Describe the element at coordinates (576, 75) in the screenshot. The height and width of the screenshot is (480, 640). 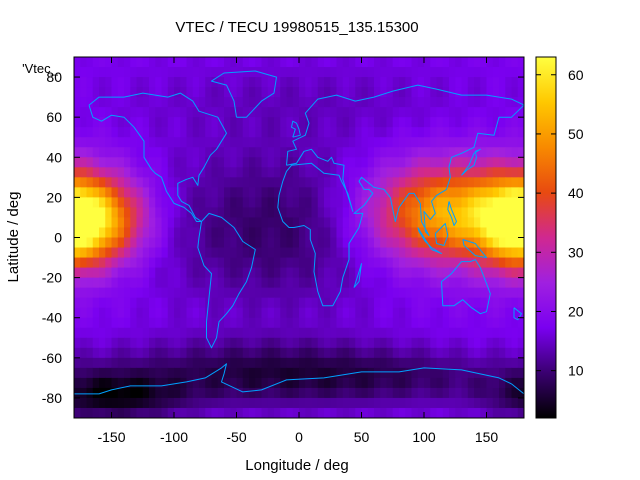
I see `colorbar-tick-label: 60` at that location.